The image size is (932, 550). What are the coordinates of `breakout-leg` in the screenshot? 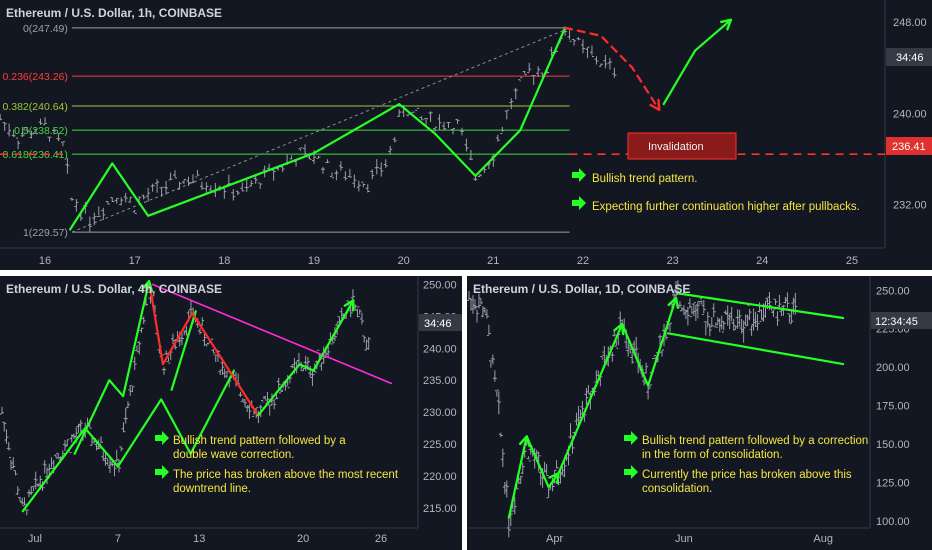 It's located at (306, 358).